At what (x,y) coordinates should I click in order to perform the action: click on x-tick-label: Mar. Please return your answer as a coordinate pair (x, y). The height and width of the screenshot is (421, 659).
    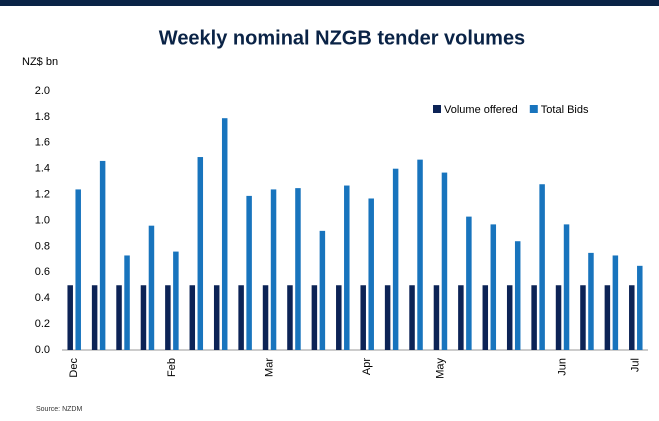
    Looking at the image, I should click on (269, 367).